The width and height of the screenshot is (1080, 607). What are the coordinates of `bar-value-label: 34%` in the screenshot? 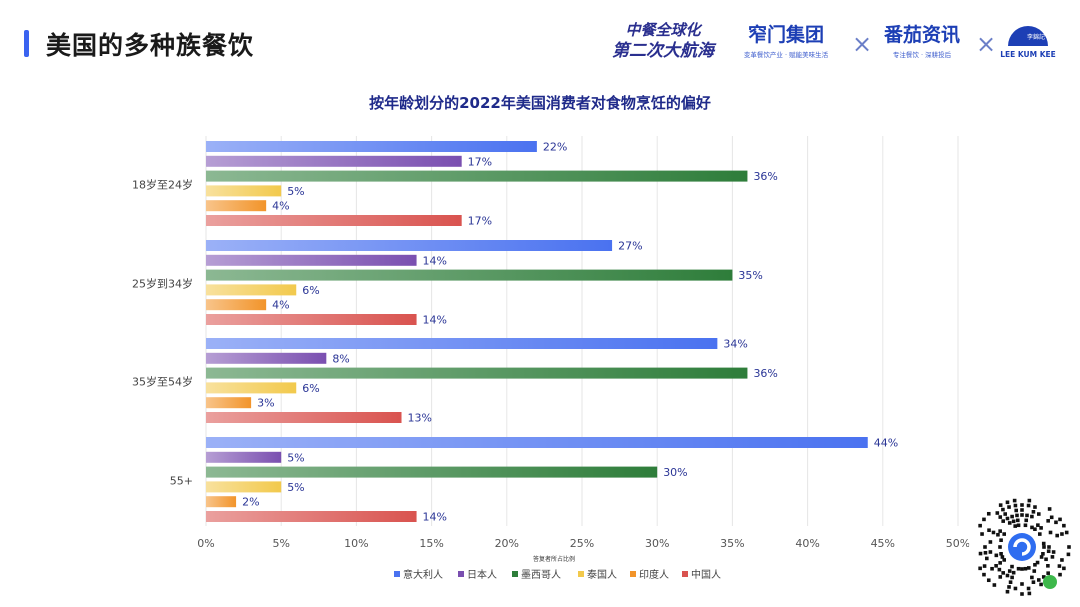 It's located at (735, 344).